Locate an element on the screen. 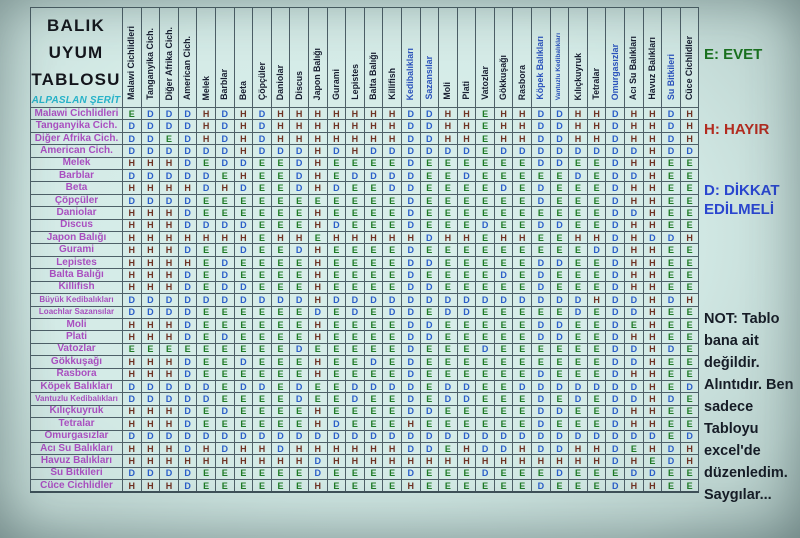 The image size is (800, 538). col-header-3: Diğer Afrika Cich. is located at coordinates (169, 57).